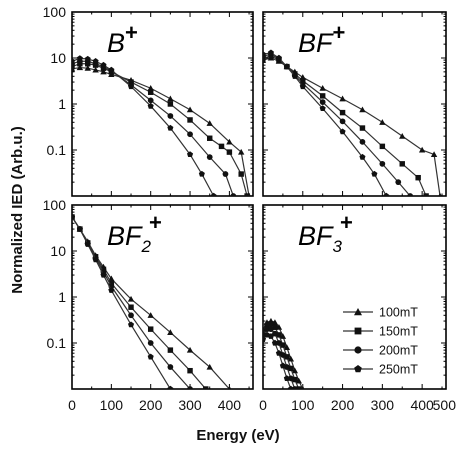 This screenshot has height=454, width=457. I want to click on y-tick-label: 1, so click(62, 104).